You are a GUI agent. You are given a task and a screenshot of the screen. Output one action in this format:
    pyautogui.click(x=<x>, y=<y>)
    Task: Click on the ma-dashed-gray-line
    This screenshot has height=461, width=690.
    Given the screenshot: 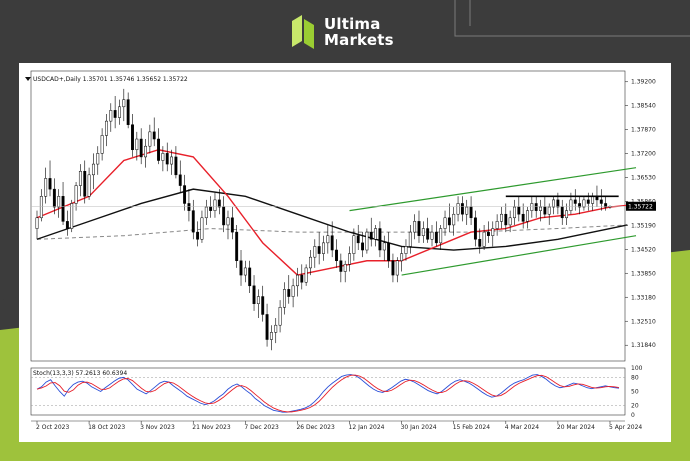 What is the action you would take?
    pyautogui.click(x=332, y=232)
    